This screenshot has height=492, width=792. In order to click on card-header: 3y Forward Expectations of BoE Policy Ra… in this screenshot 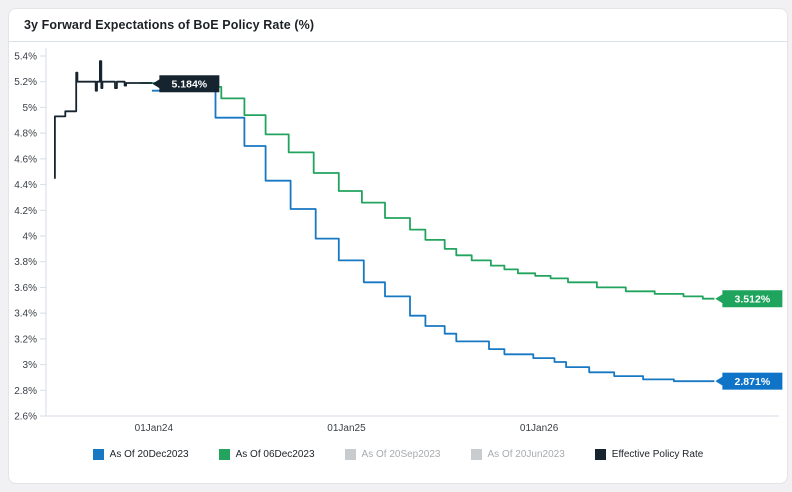, I will do `click(398, 25)`.